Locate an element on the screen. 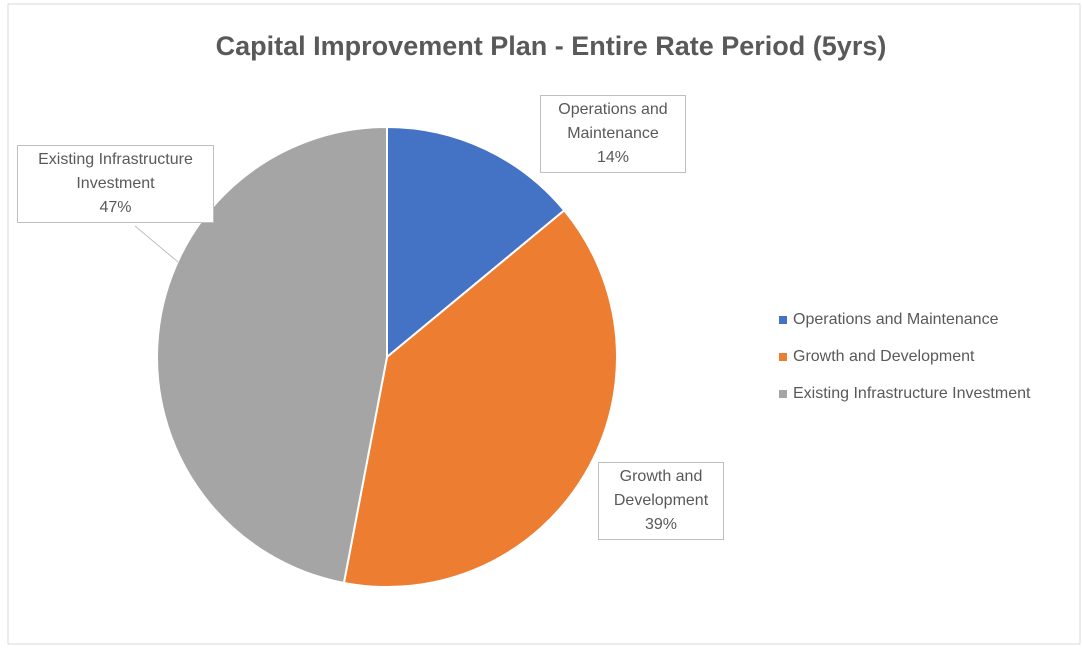 The height and width of the screenshot is (648, 1082). data-label-value: 39% is located at coordinates (661, 524).